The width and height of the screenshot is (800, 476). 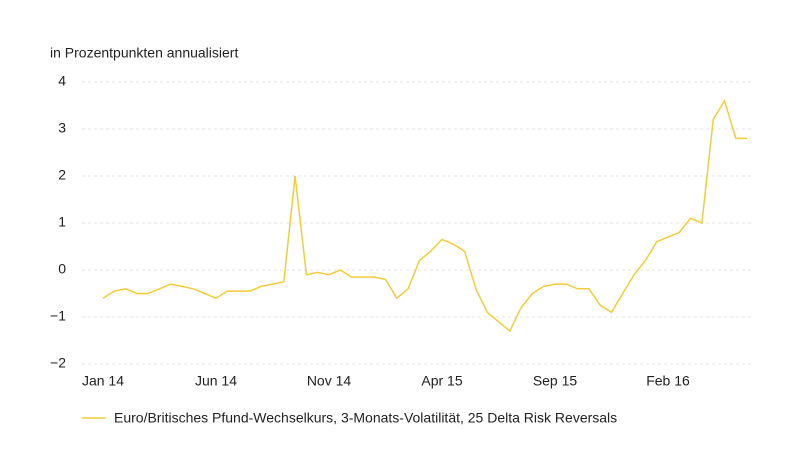 What do you see at coordinates (62, 128) in the screenshot?
I see `y-tick-label: 3` at bounding box center [62, 128].